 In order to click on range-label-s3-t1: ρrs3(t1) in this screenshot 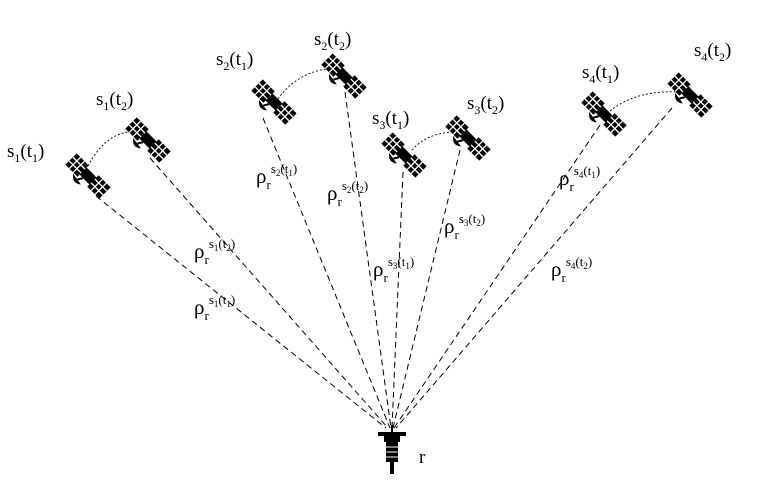, I will do `click(393, 269)`.